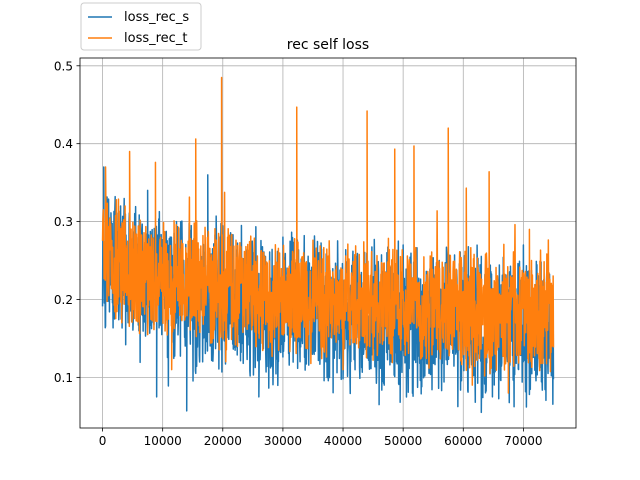 The height and width of the screenshot is (480, 640). What do you see at coordinates (463, 441) in the screenshot?
I see `x-tick-label: 60000` at bounding box center [463, 441].